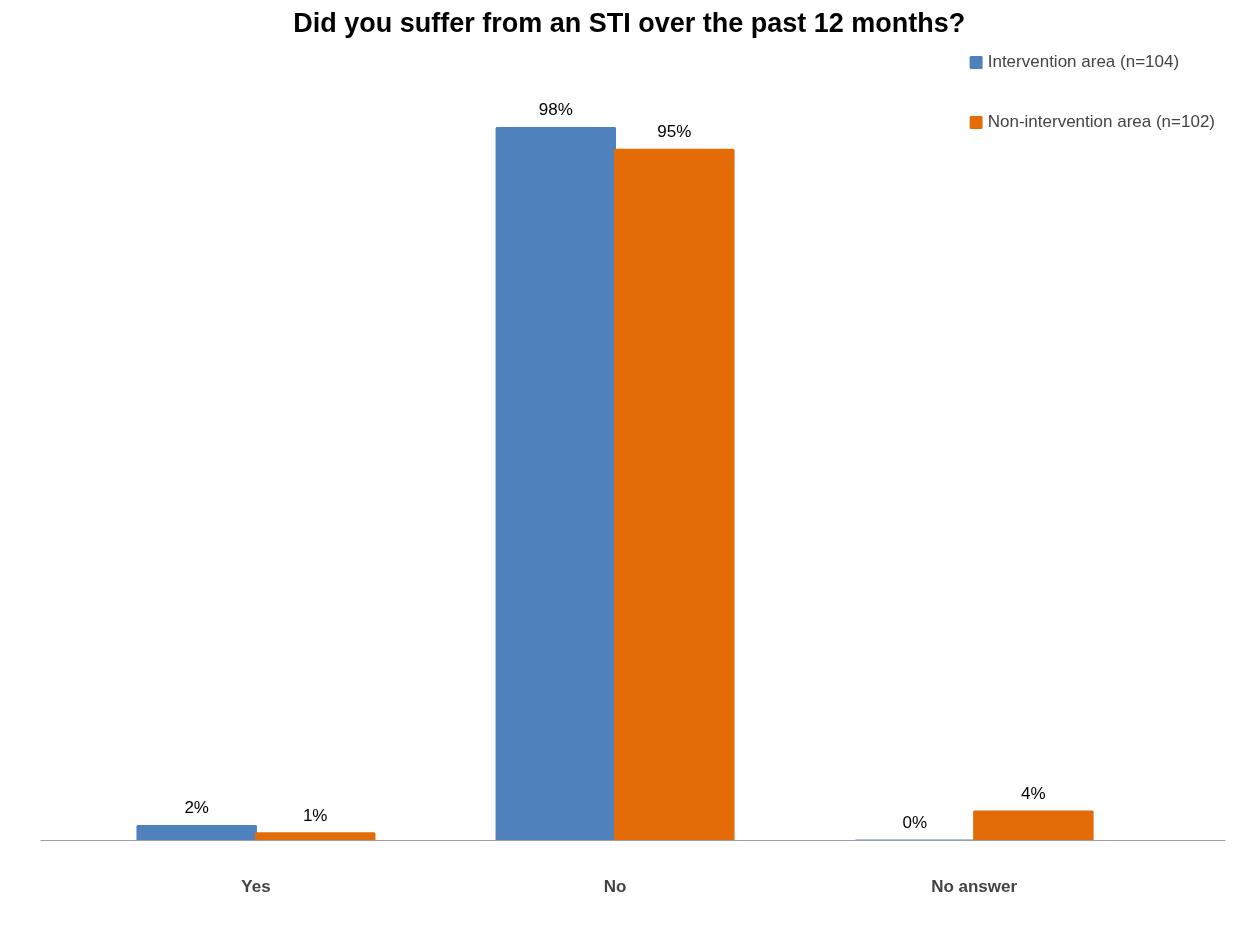 This screenshot has height=948, width=1250. I want to click on data-label: 98%, so click(555, 110).